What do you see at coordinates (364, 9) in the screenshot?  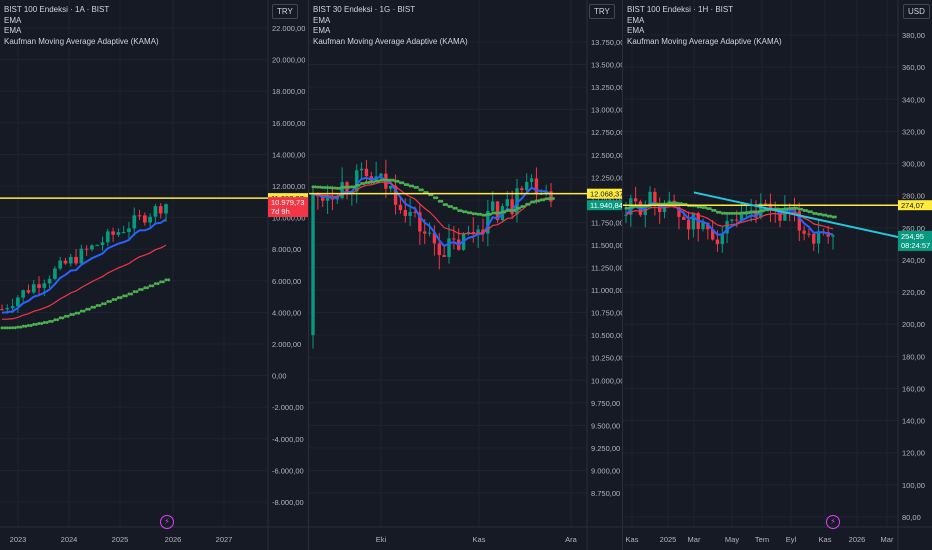 I see `chart-title: BIST 30 Endeksi · 1G · BIST` at bounding box center [364, 9].